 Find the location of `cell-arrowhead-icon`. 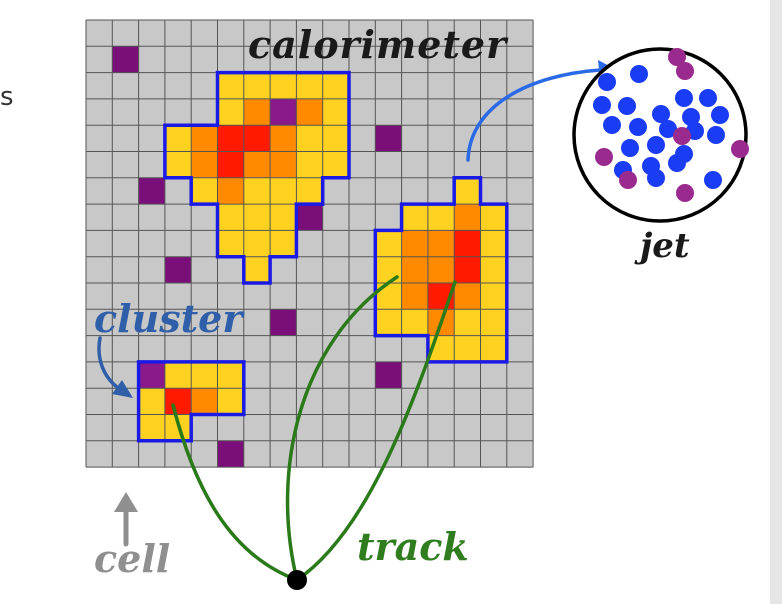

cell-arrowhead-icon is located at coordinates (126, 502).